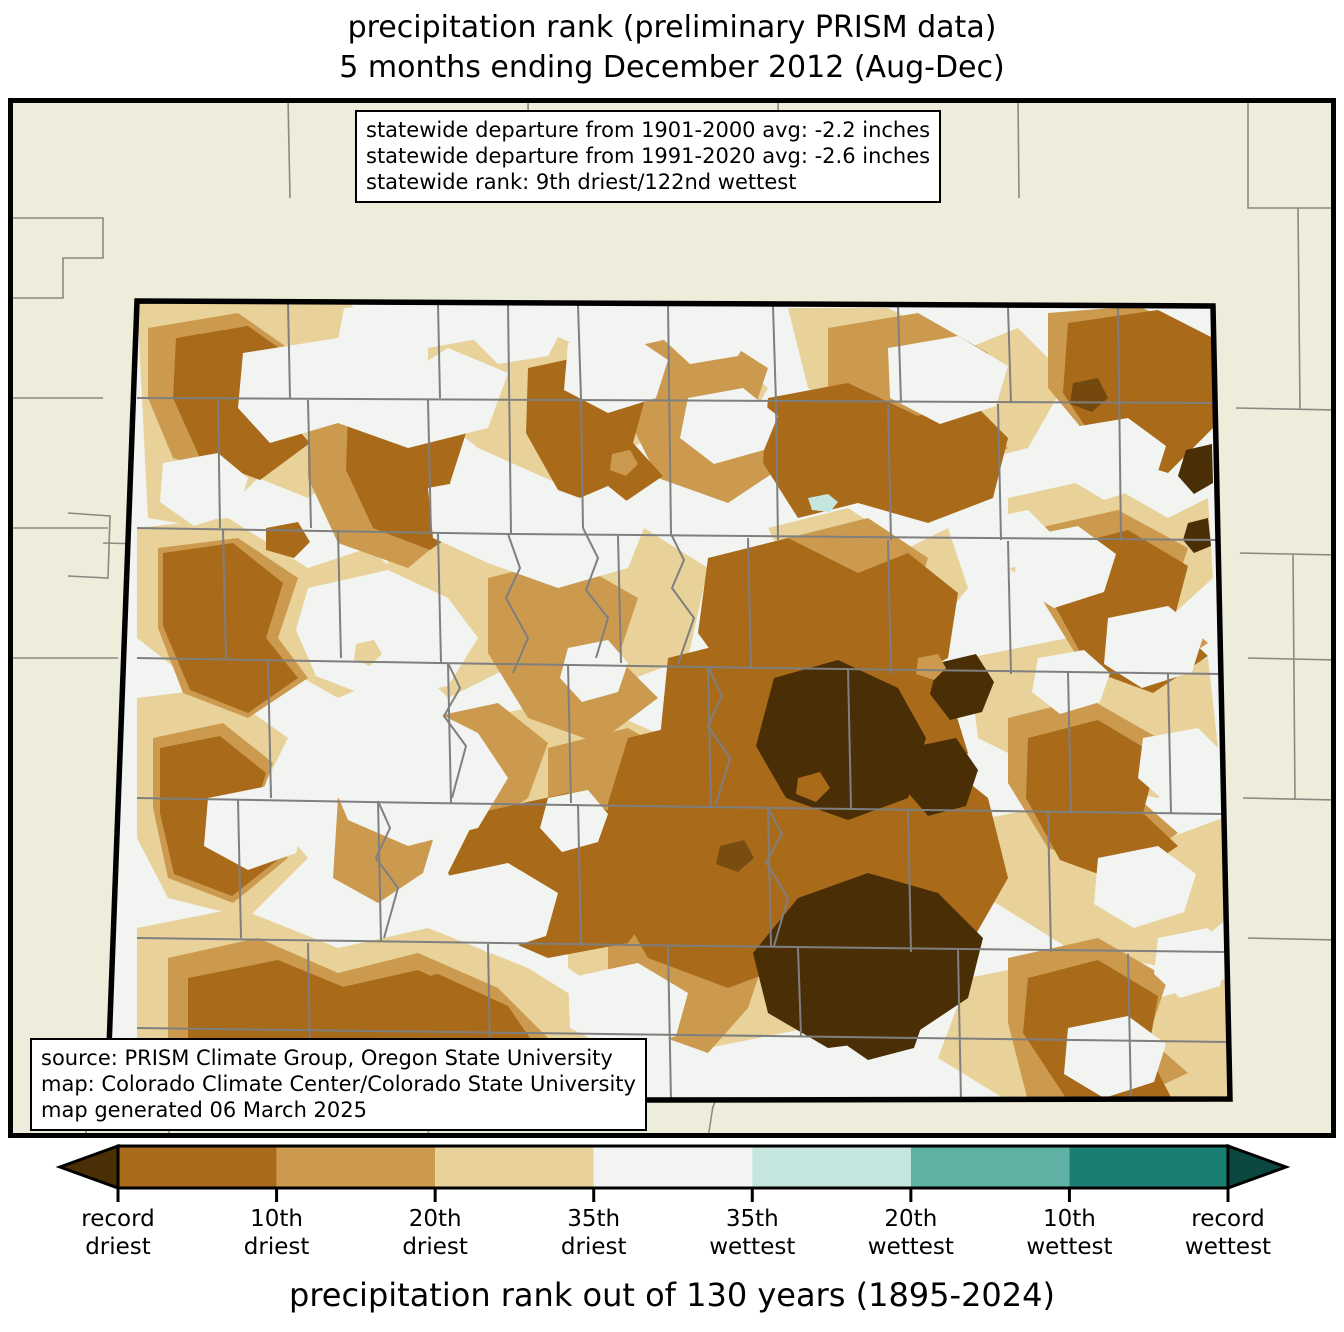 Image resolution: width=1344 pixels, height=1332 pixels. I want to click on colorbar-extend-high, so click(1258, 1167).